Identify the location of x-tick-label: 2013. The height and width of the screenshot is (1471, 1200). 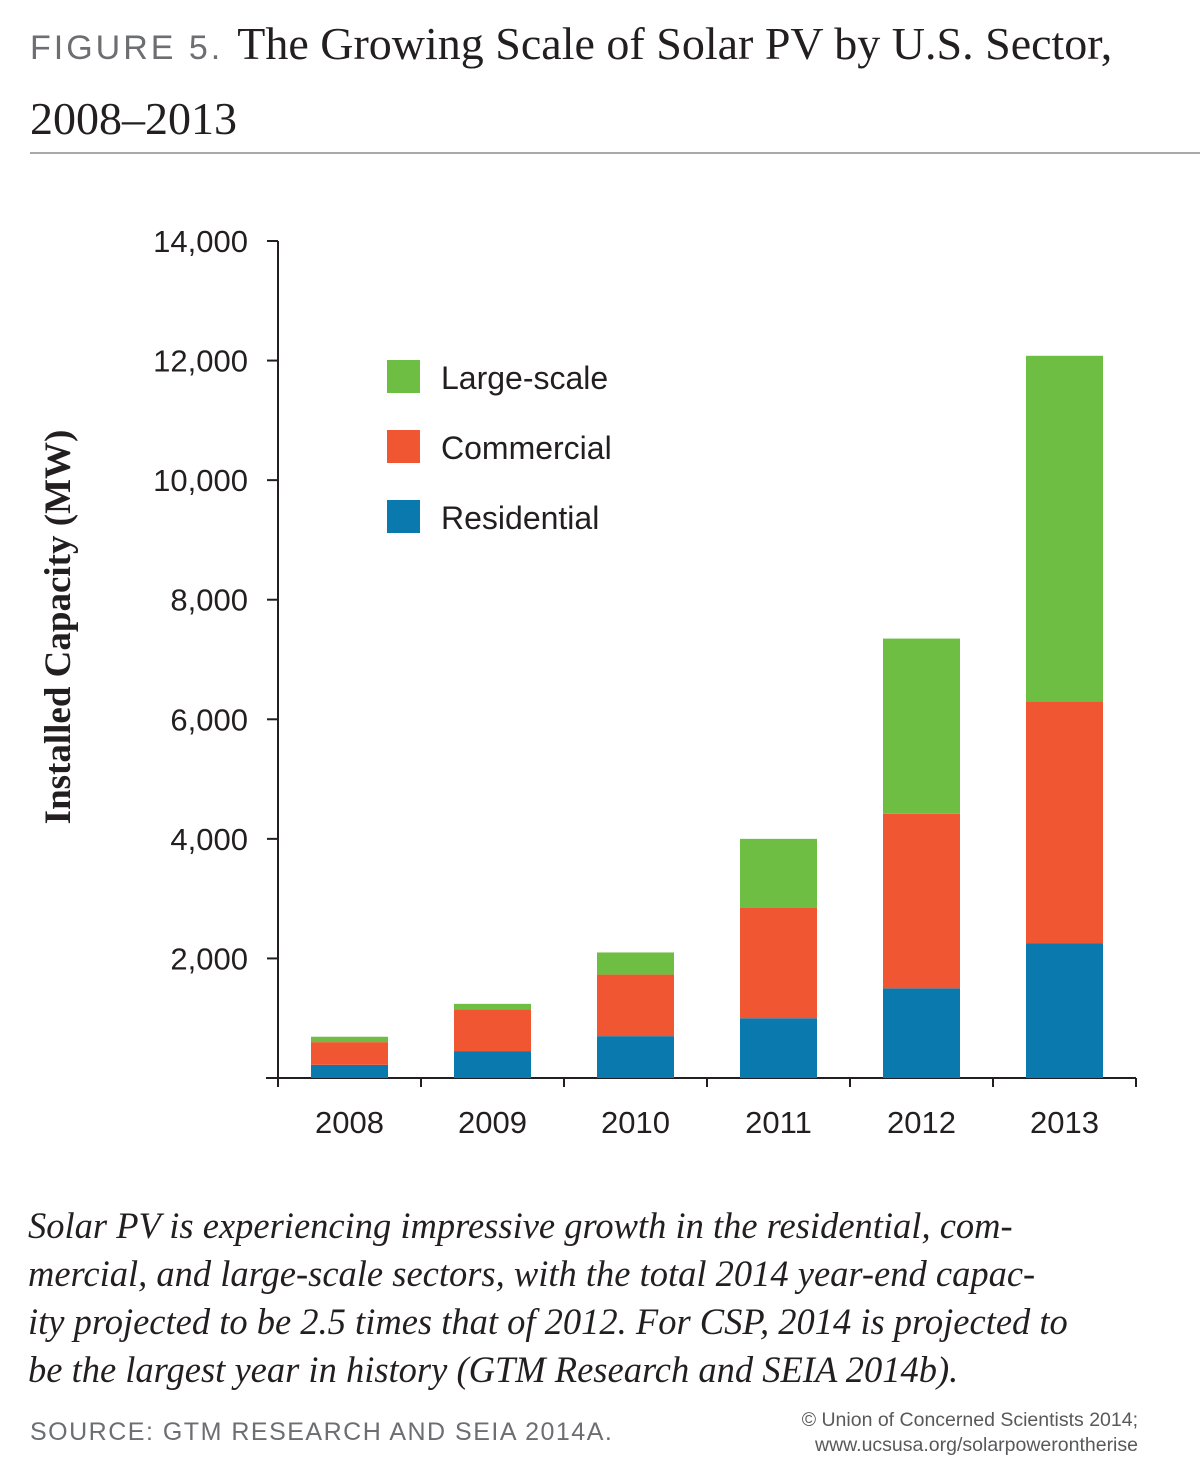
(1064, 1122).